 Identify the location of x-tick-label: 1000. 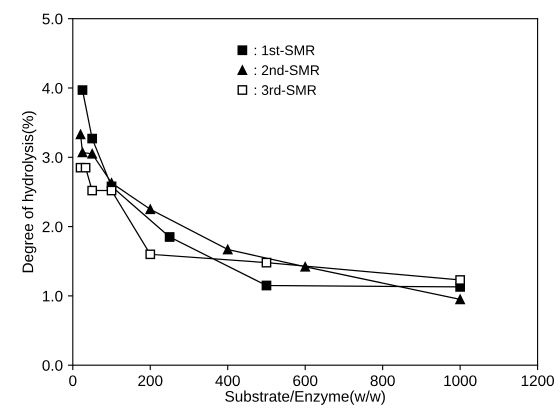
(460, 380).